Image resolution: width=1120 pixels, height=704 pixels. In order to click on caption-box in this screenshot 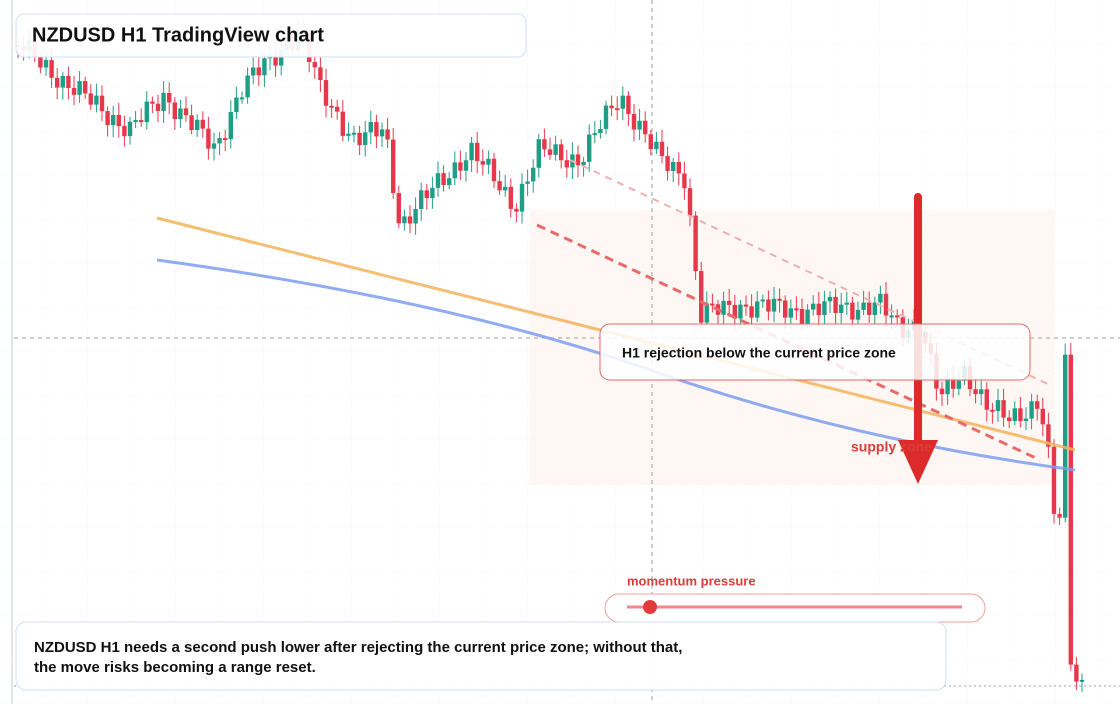, I will do `click(481, 656)`.